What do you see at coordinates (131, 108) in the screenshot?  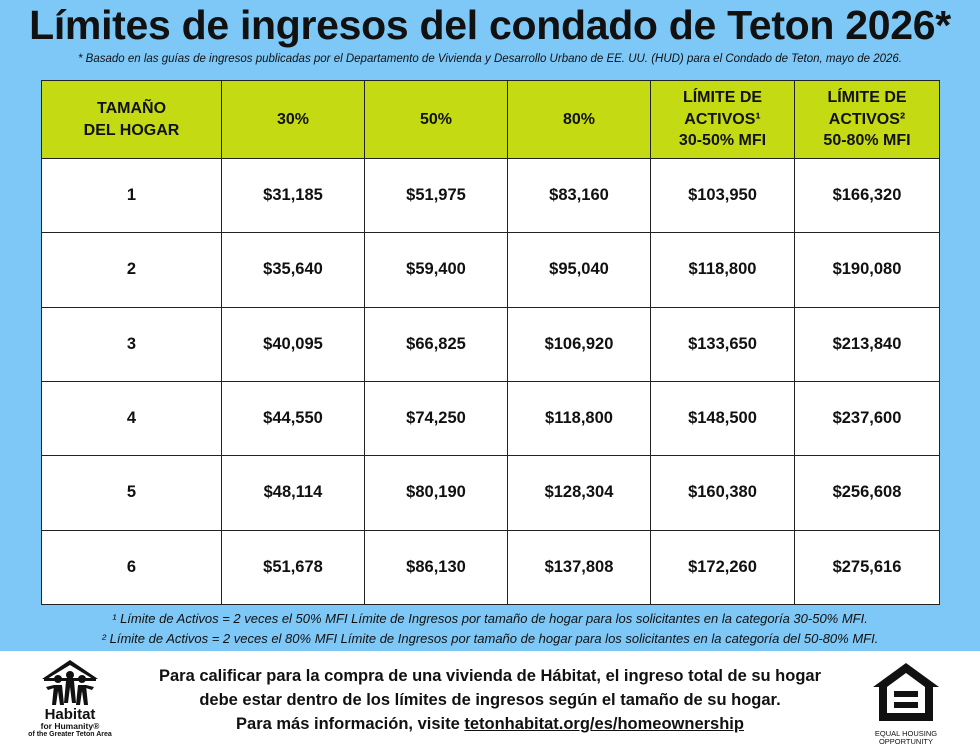 I see `header-line: TAMAÑO` at bounding box center [131, 108].